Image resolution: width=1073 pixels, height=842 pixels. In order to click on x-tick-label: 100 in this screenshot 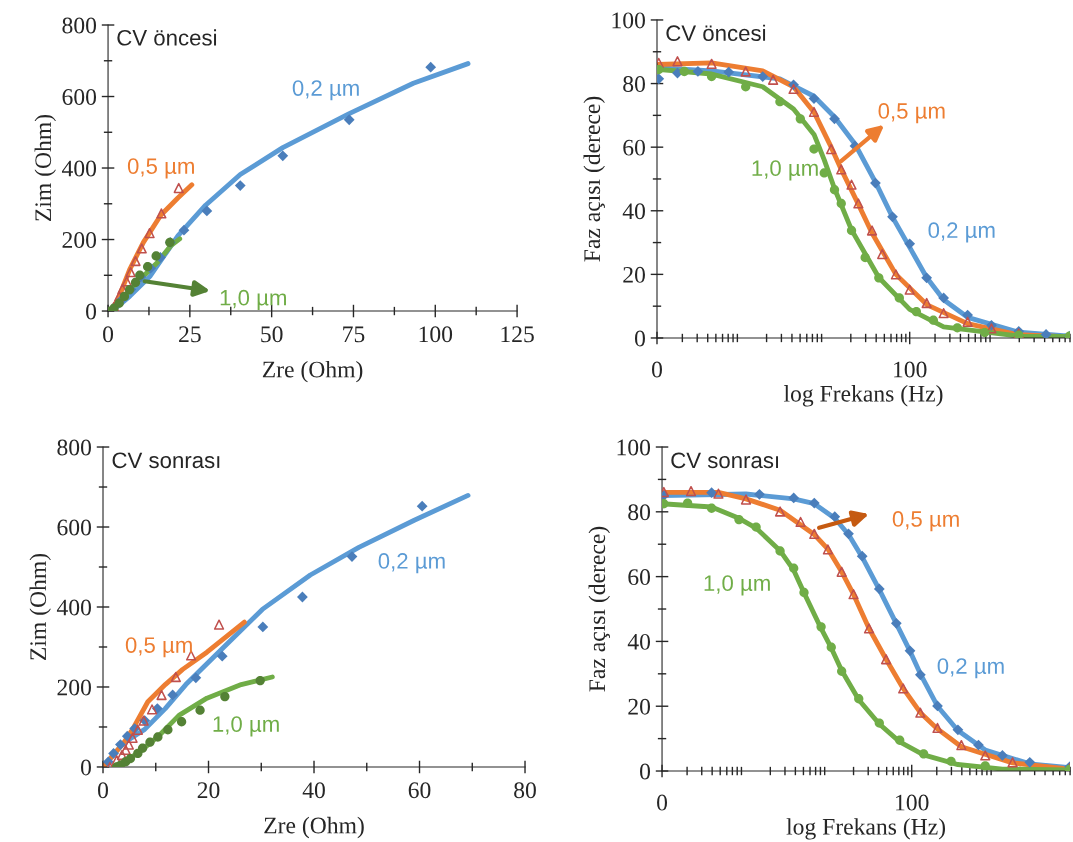, I will do `click(436, 334)`.